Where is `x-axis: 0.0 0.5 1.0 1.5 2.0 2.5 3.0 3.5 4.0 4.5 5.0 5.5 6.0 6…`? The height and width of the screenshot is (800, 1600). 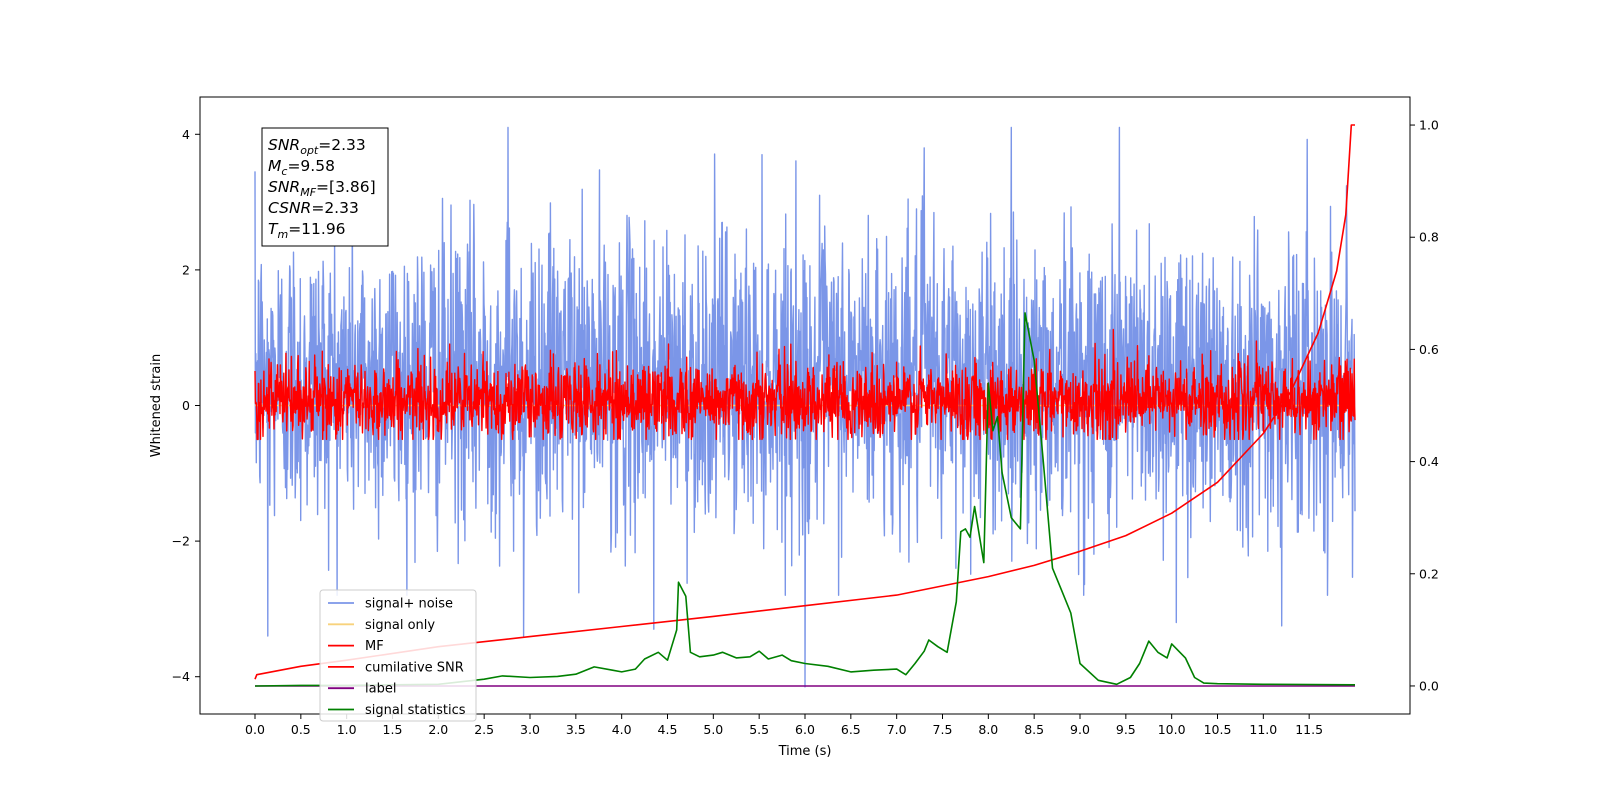
x-axis: 0.0 0.5 1.0 1.5 2.0 2.5 3.0 3.5 4.0 4.5 5.0 5.5 6.0 6… is located at coordinates (784, 725).